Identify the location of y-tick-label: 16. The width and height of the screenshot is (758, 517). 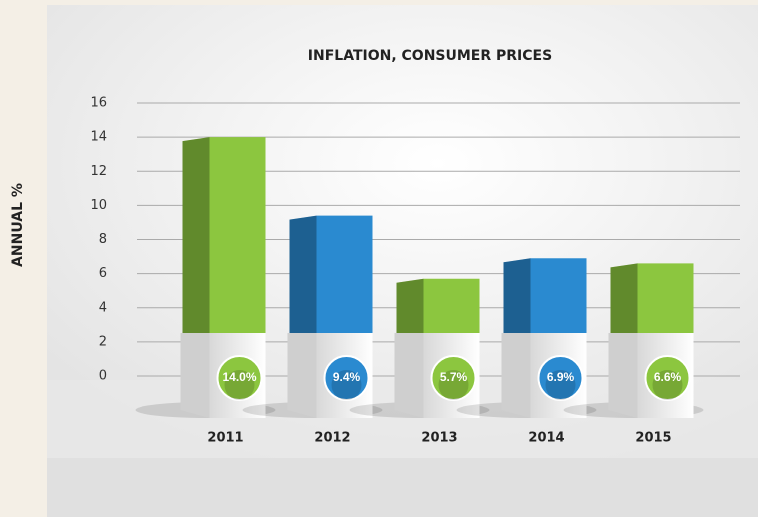
(98, 103).